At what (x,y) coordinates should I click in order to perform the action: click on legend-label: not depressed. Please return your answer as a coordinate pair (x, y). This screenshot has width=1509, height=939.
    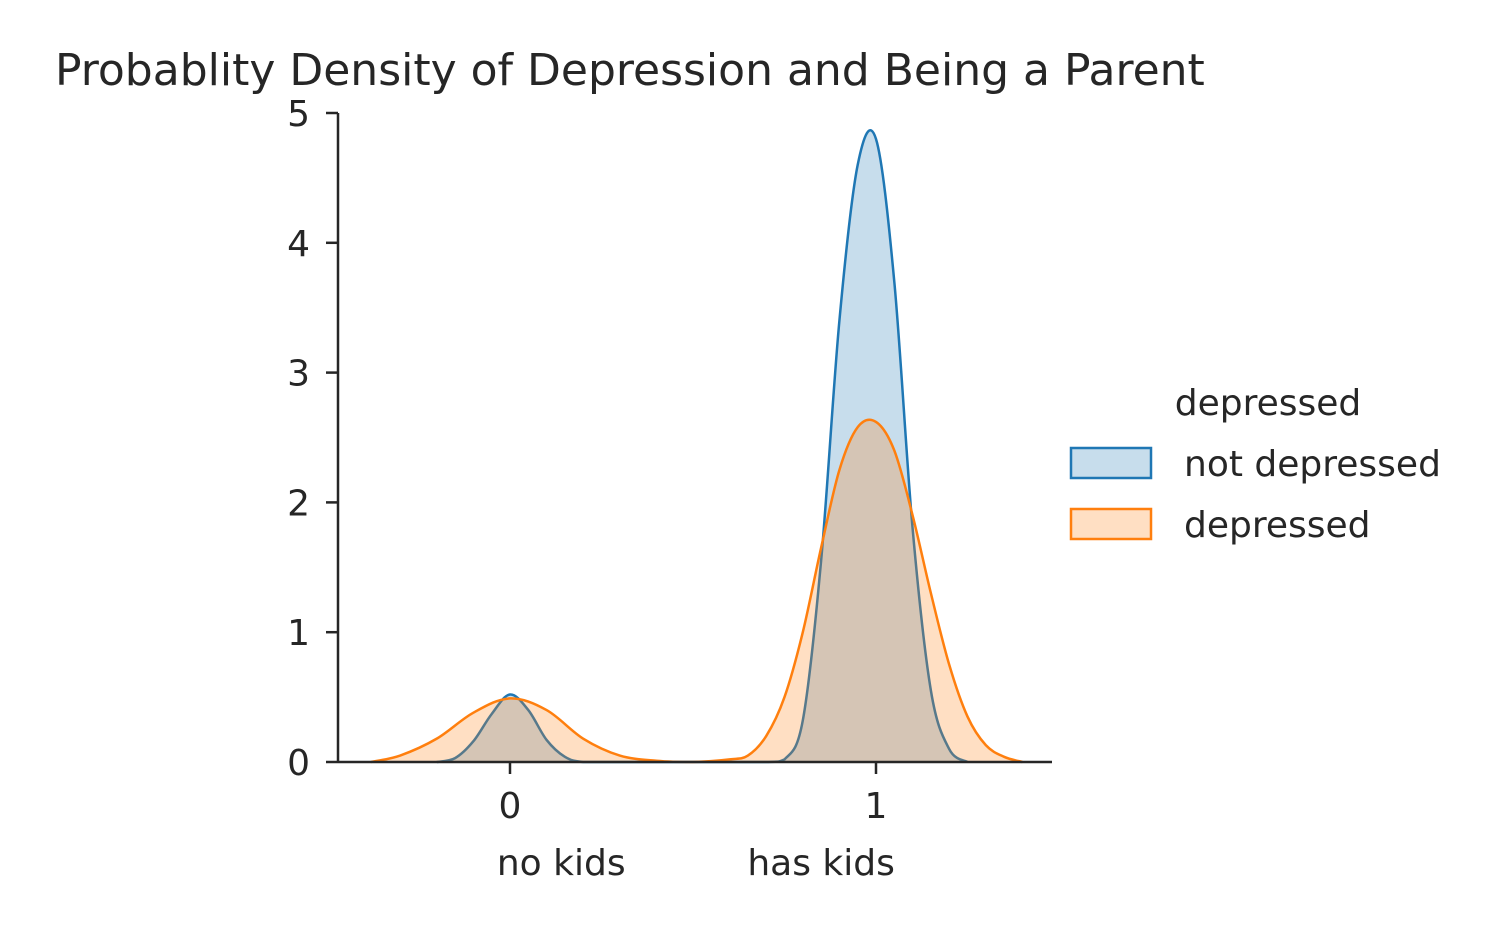
    Looking at the image, I should click on (1312, 464).